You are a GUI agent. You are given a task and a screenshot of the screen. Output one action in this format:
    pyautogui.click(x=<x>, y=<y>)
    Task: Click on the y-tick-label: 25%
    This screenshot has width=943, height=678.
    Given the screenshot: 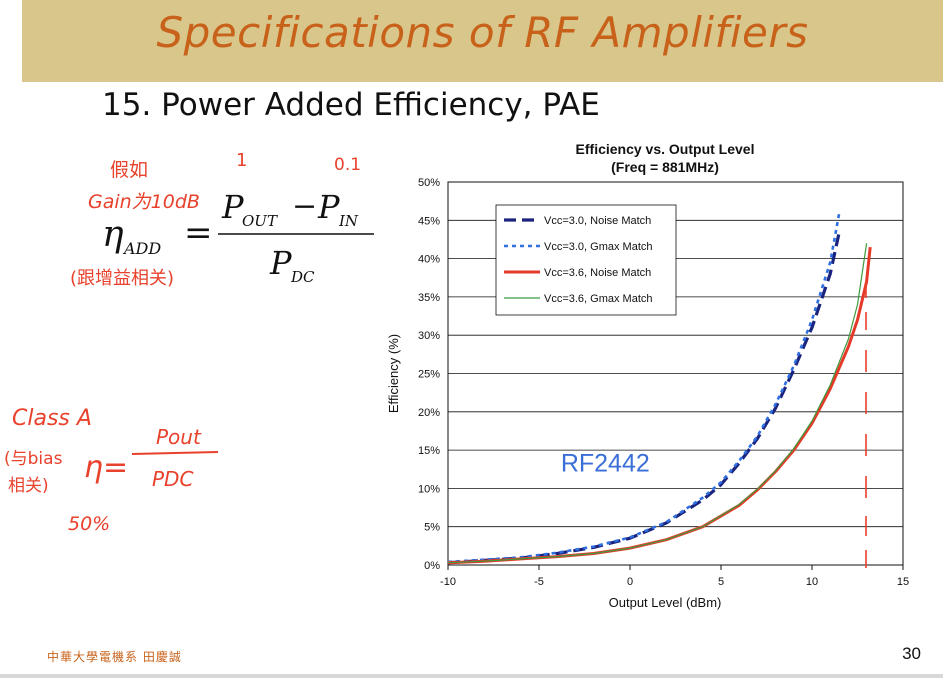 What is the action you would take?
    pyautogui.click(x=429, y=375)
    